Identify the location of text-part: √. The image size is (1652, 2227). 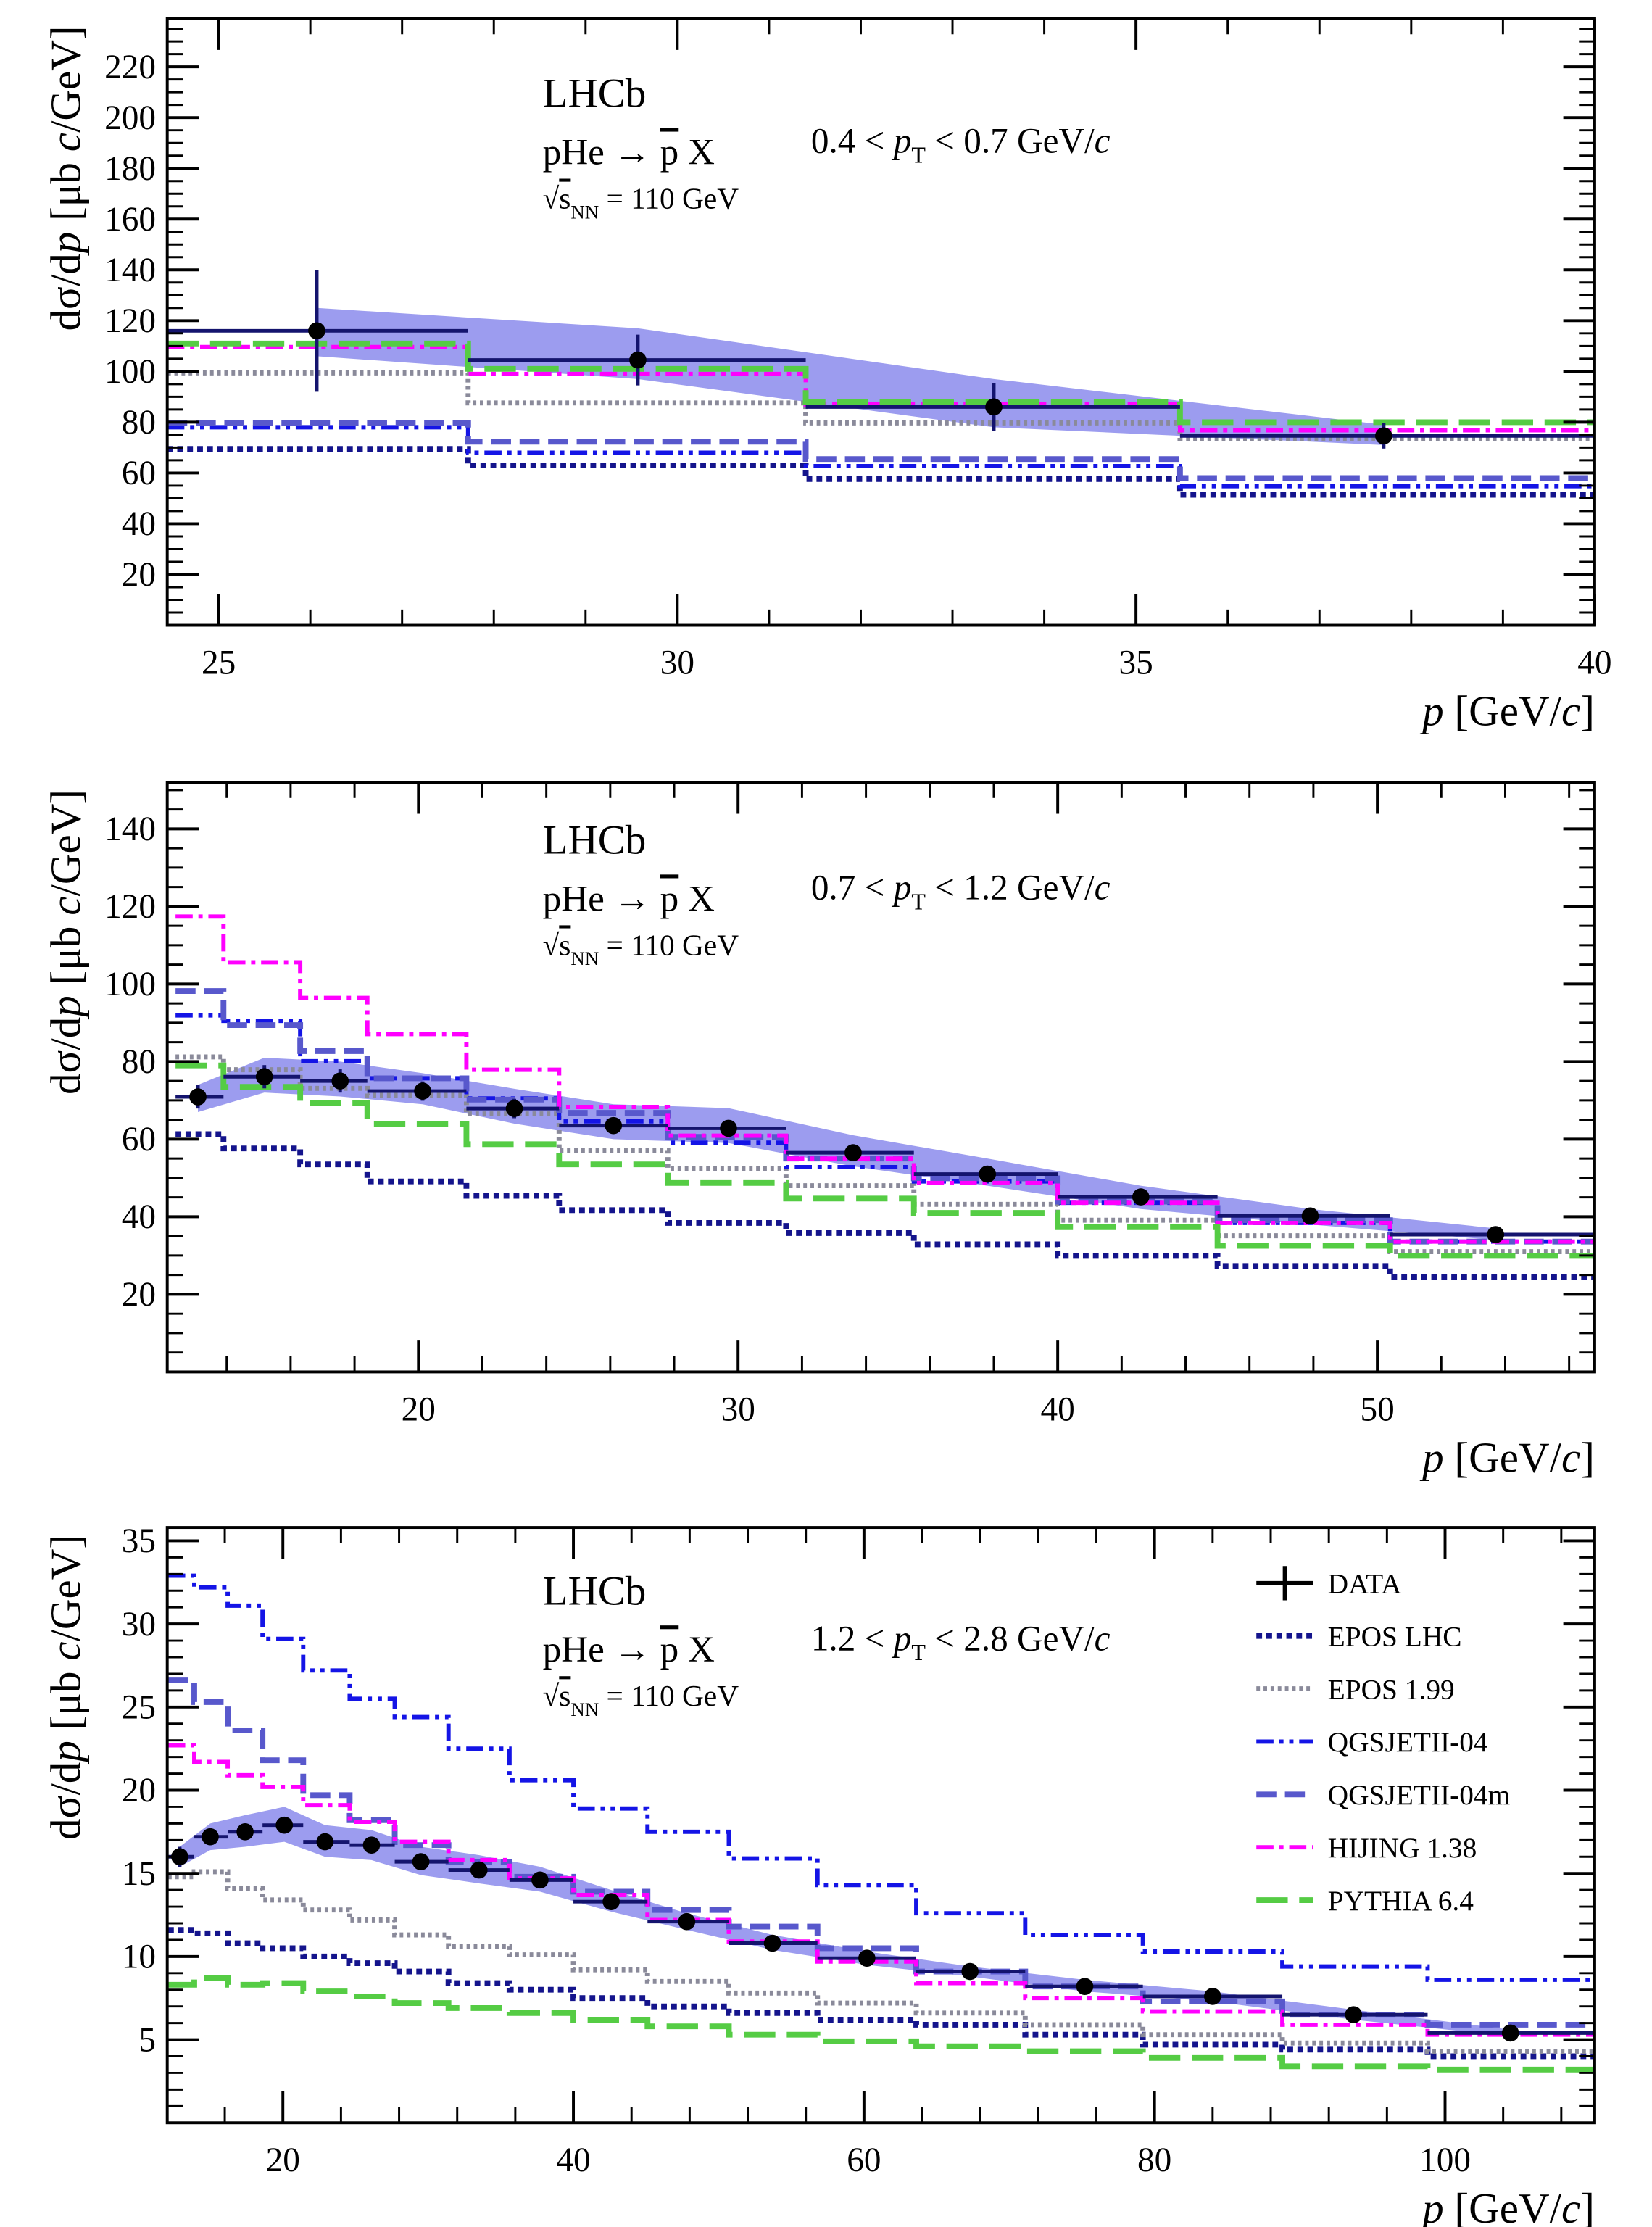
(551, 1696).